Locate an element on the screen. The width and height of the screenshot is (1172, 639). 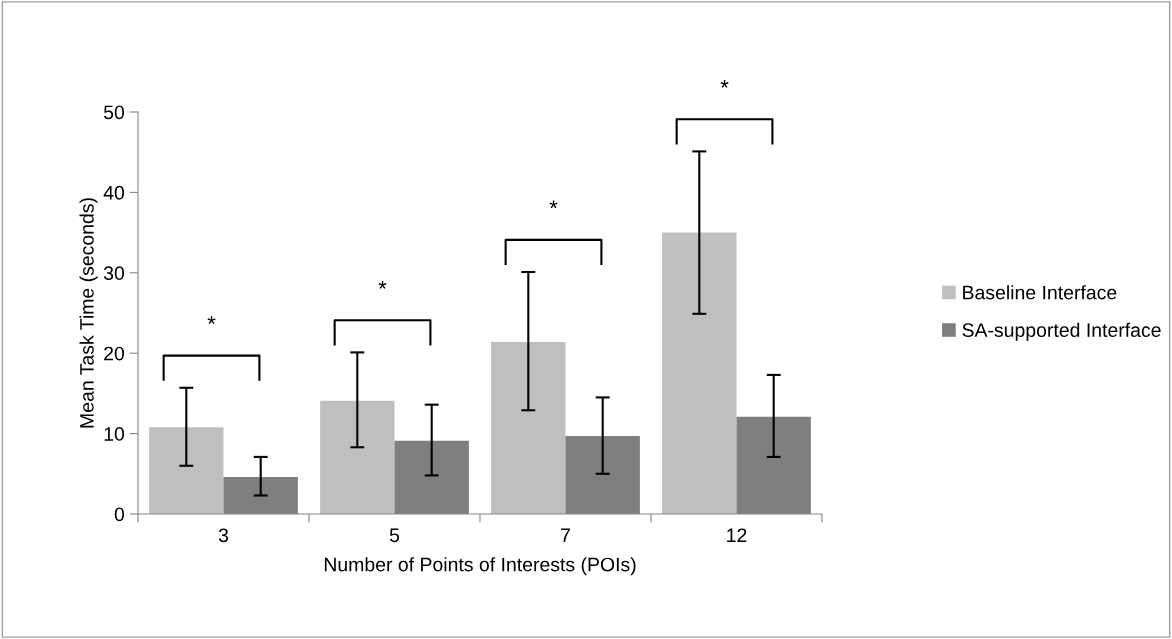
y-tick-label: 30 is located at coordinates (114, 273).